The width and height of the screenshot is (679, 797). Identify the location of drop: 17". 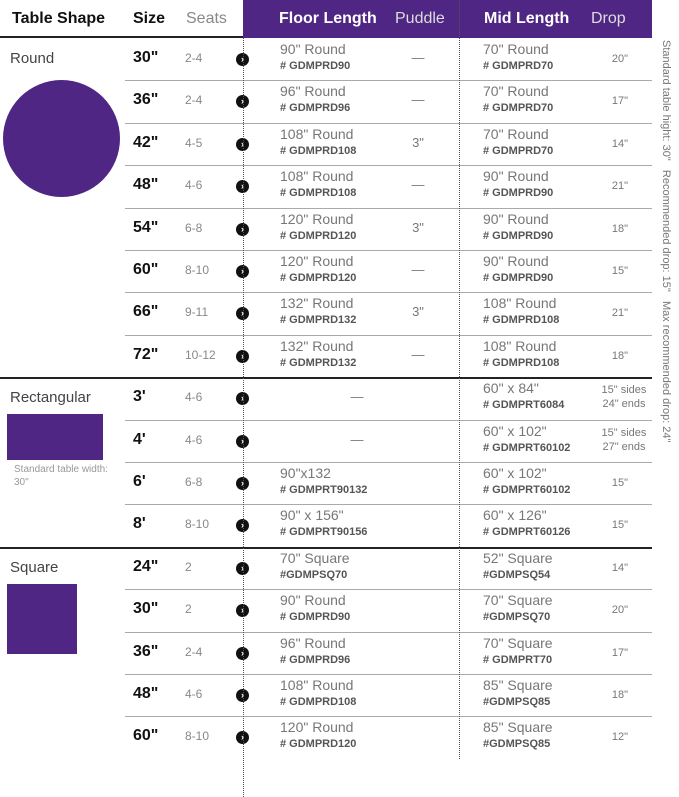
(620, 101).